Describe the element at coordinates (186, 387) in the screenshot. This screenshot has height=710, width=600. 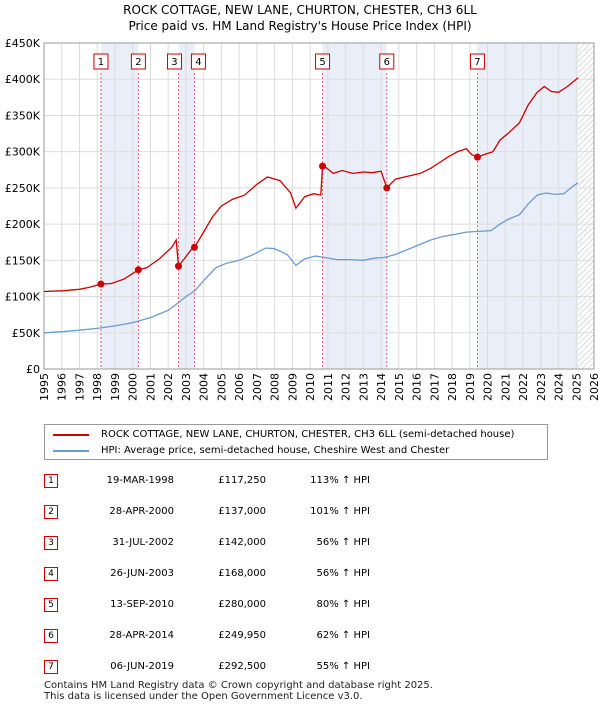
I see `x-tick-label: 2003` at that location.